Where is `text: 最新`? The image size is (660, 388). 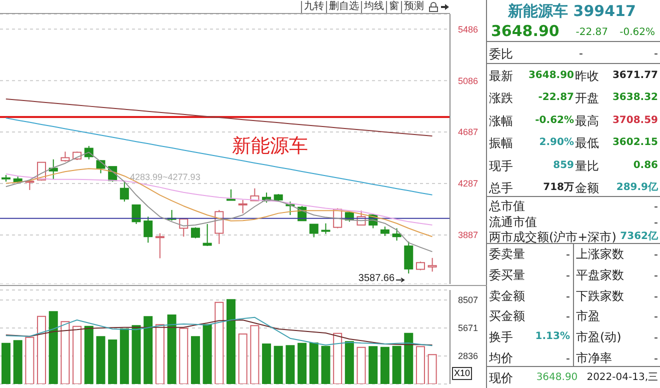
text: 最新 is located at coordinates (501, 76).